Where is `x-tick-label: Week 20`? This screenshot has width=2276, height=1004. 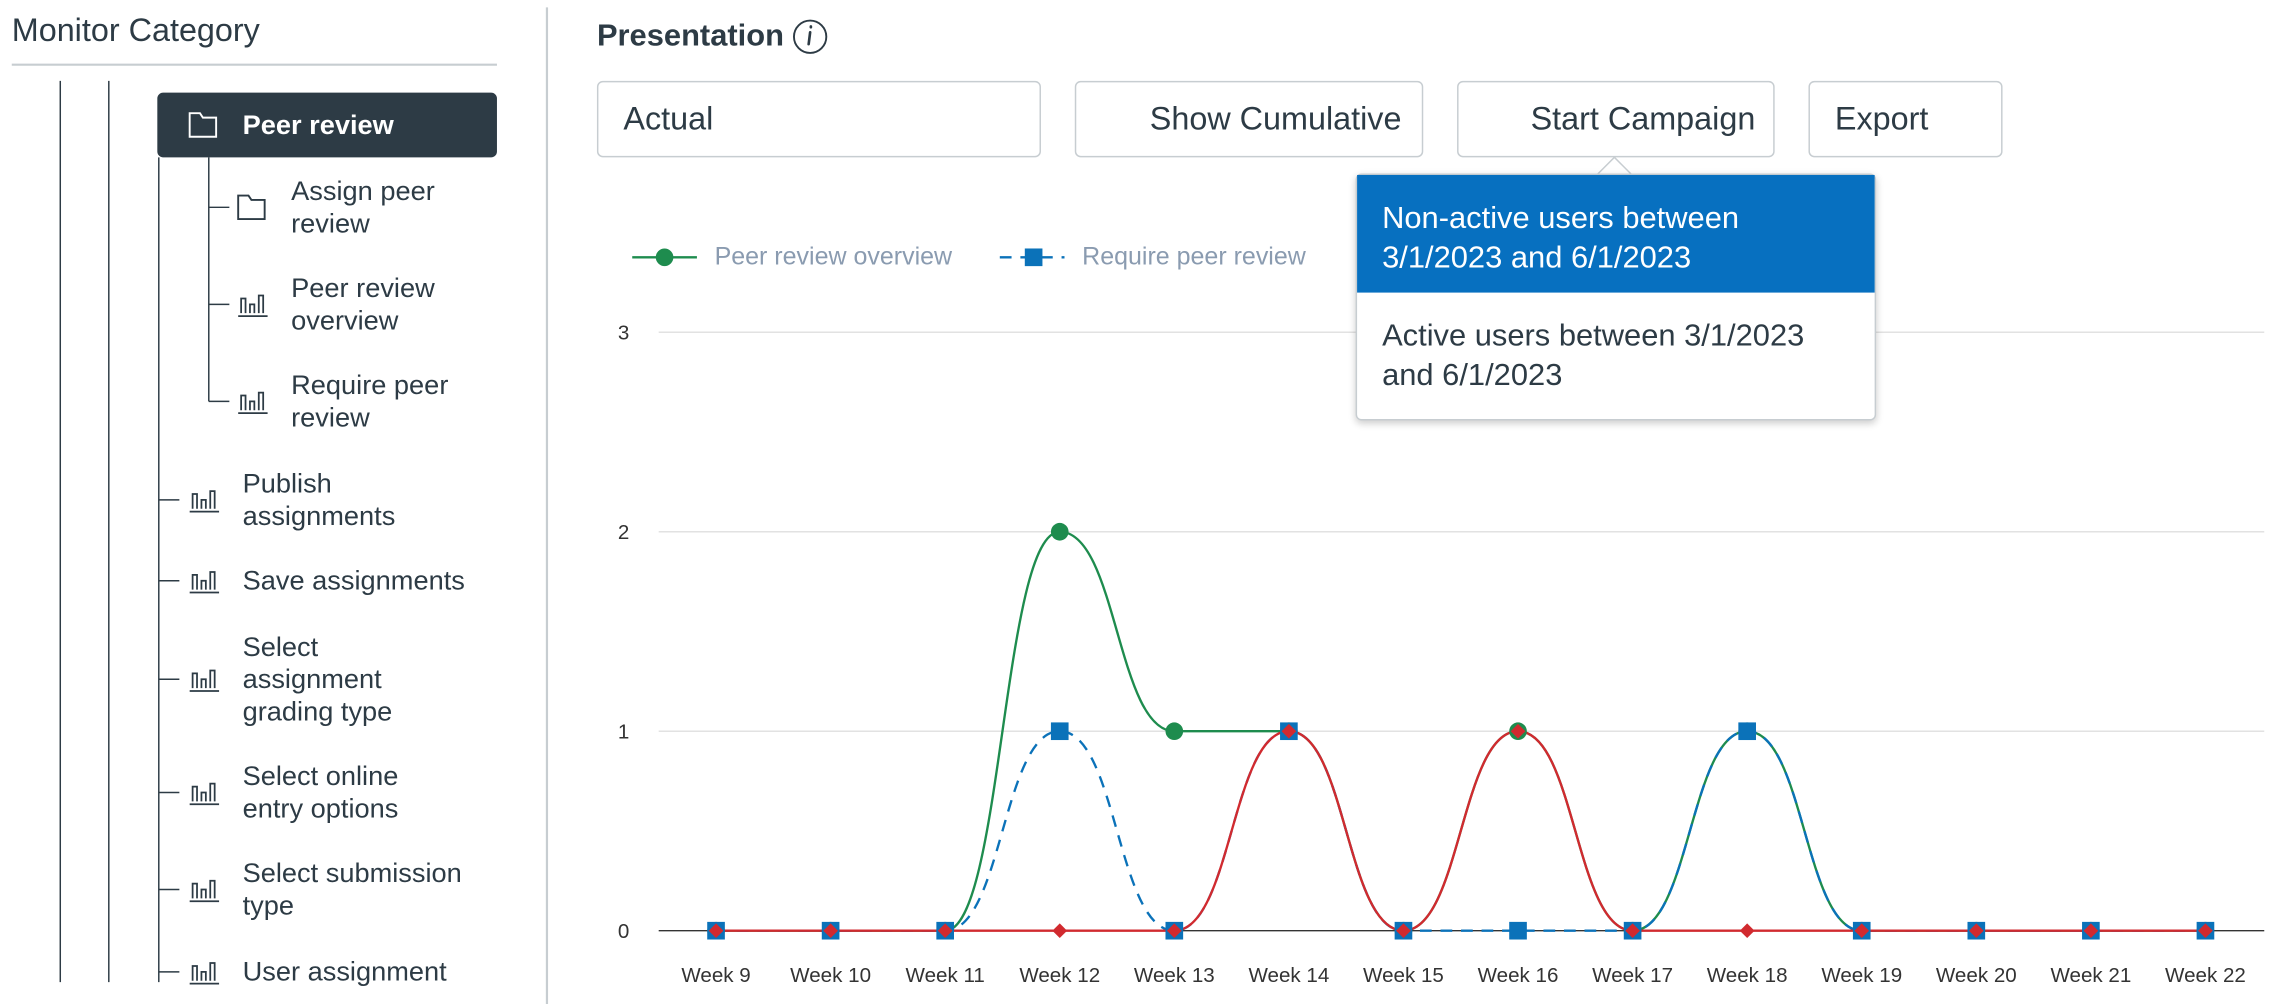 x-tick-label: Week 20 is located at coordinates (1976, 975).